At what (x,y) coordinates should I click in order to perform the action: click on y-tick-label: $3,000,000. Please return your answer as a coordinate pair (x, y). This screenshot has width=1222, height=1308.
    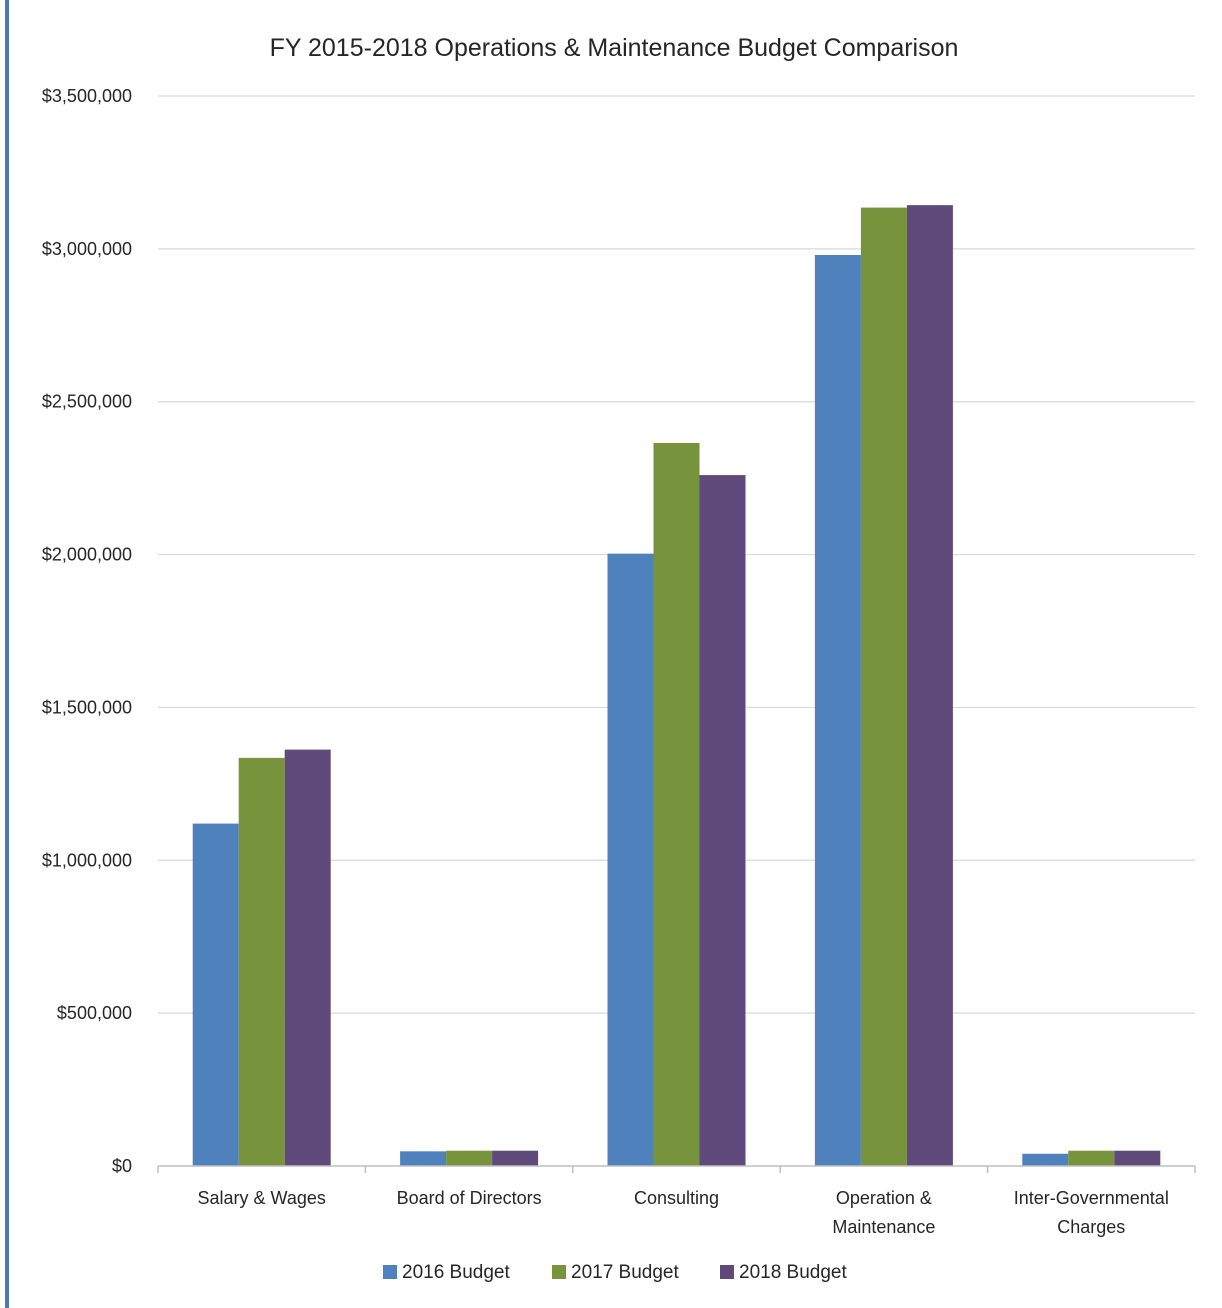
    Looking at the image, I should click on (87, 249).